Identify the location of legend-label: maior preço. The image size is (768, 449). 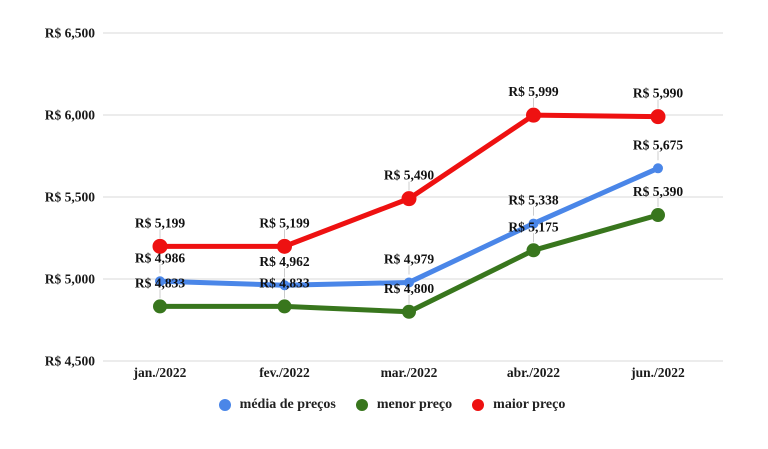
(529, 404).